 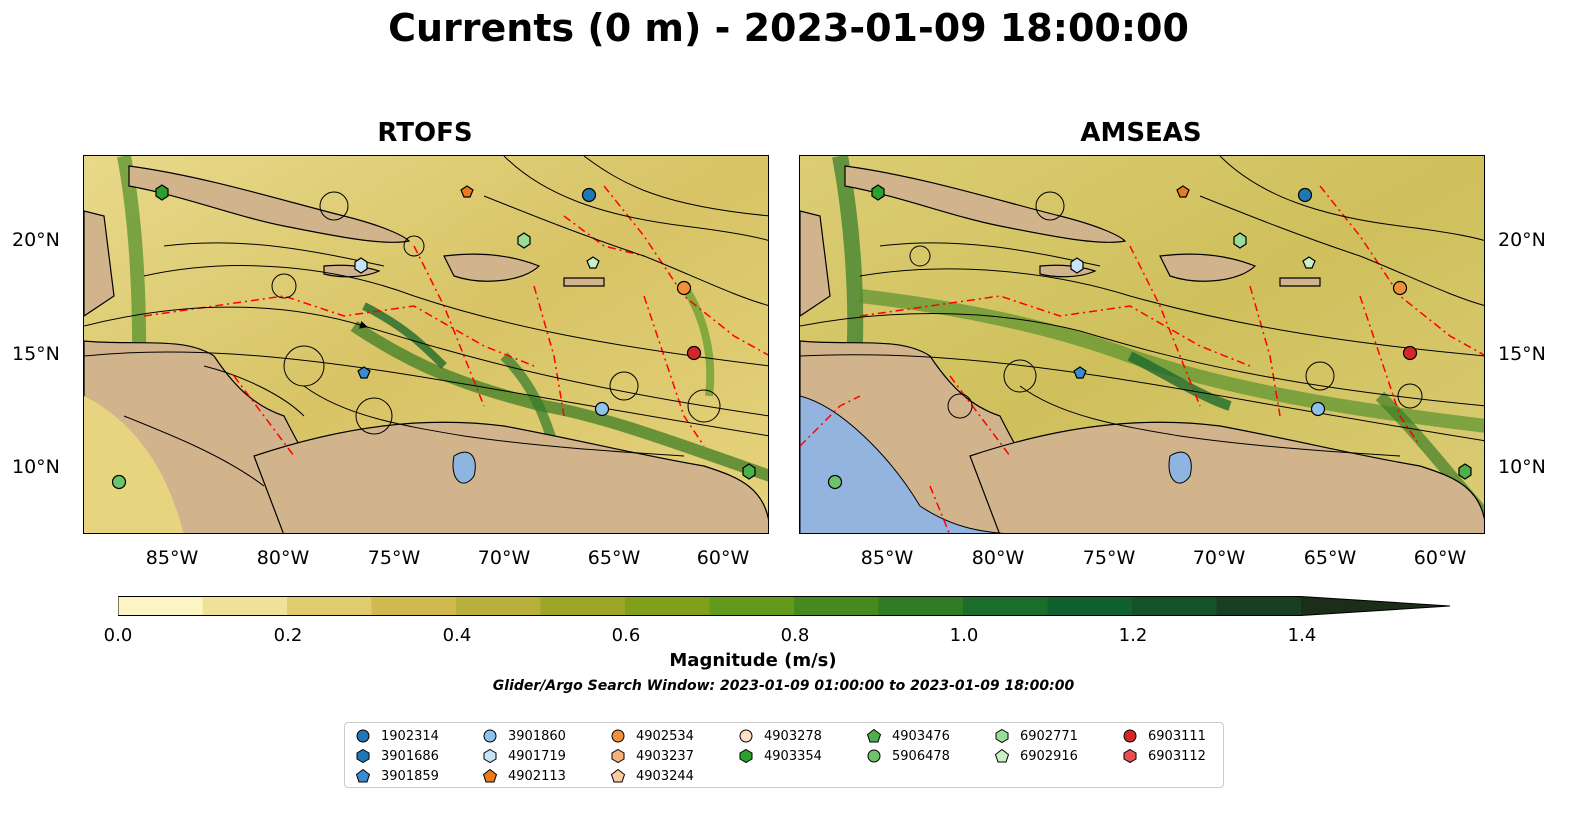 What do you see at coordinates (921, 736) in the screenshot?
I see `legend-label: 4903476` at bounding box center [921, 736].